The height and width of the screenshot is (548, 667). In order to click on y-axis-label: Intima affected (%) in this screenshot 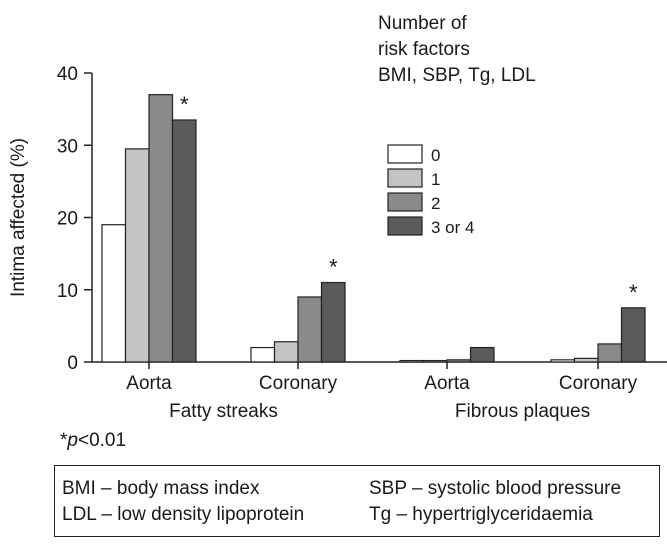, I will do `click(18, 217)`.